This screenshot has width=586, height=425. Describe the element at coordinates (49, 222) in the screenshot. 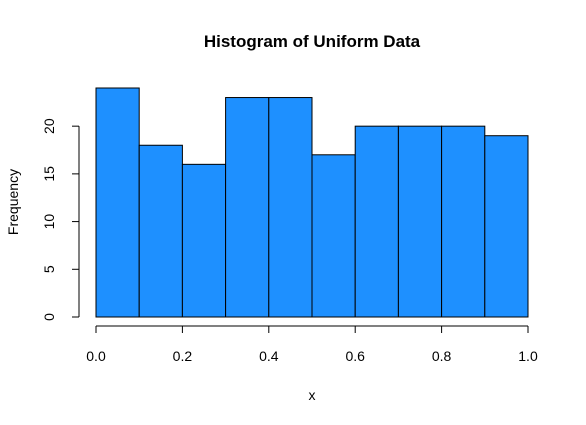

I see `y-tick-label: 10` at that location.